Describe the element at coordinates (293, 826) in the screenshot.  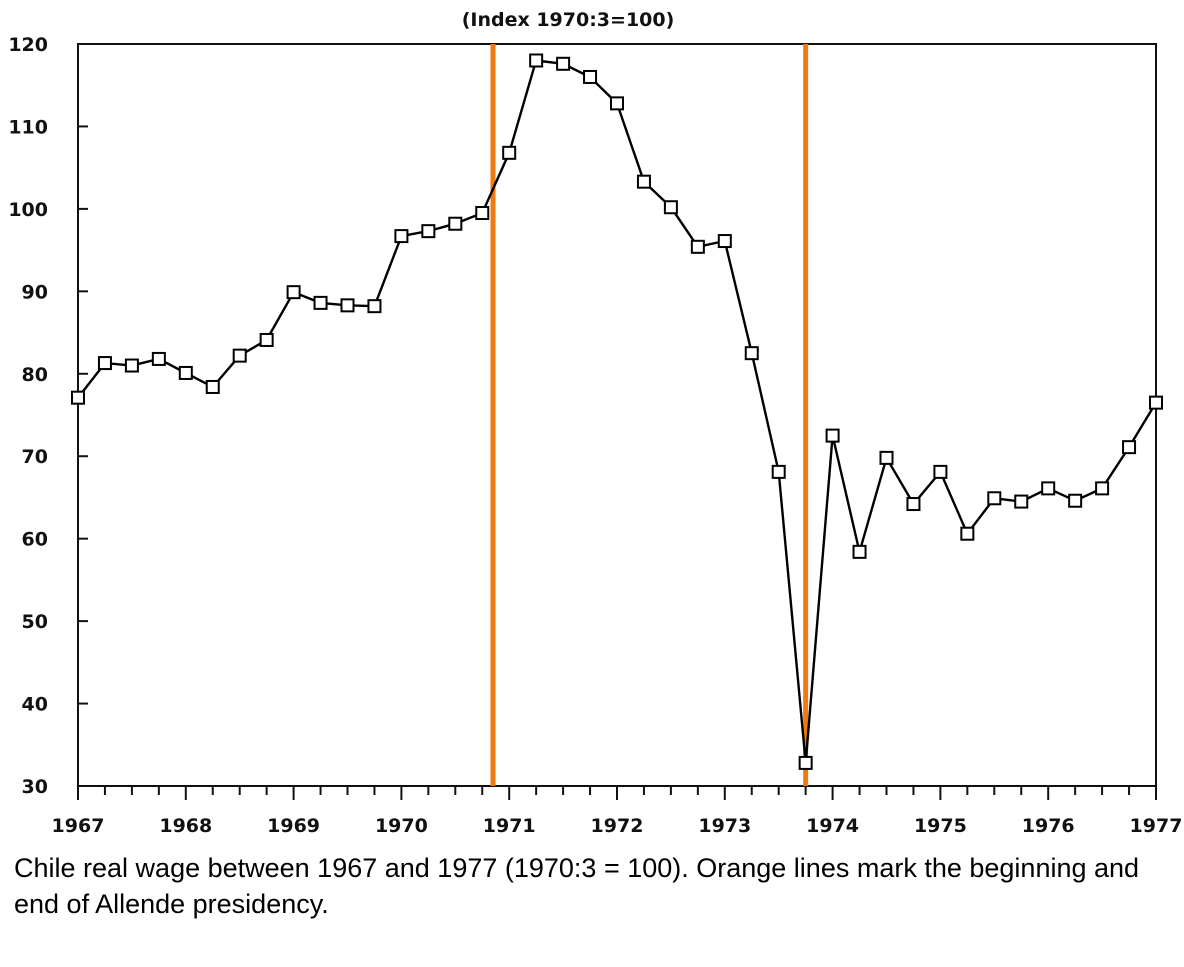
I see `x-tick-label: 1969` at that location.